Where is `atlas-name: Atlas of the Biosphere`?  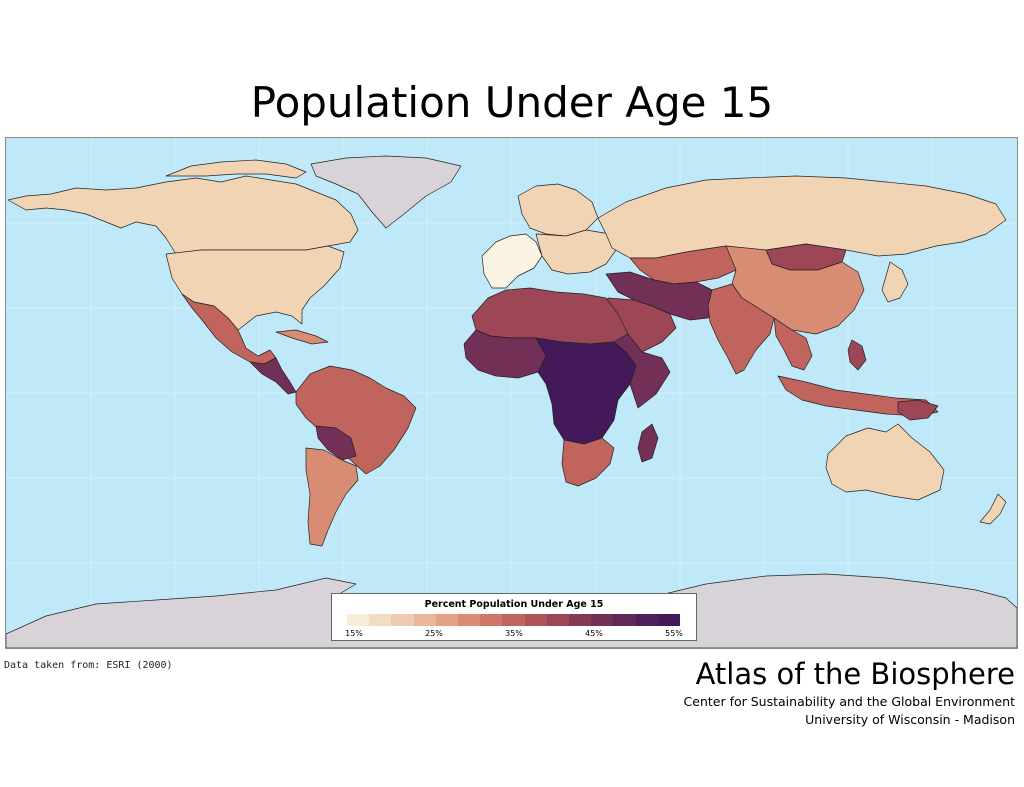 atlas-name: Atlas of the Biosphere is located at coordinates (855, 674).